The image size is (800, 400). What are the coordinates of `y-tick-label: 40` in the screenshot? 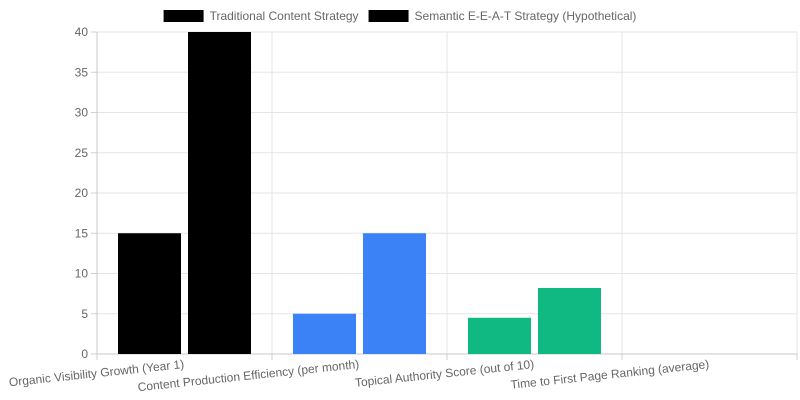 It's located at (82, 32).